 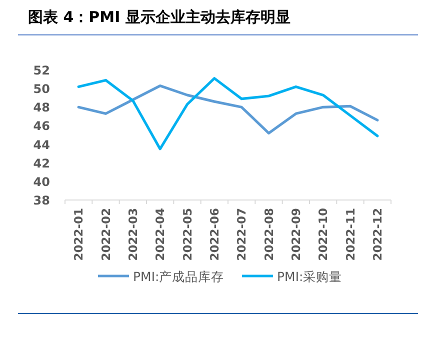 What do you see at coordinates (41, 126) in the screenshot?
I see `y-tick-label: 46` at bounding box center [41, 126].